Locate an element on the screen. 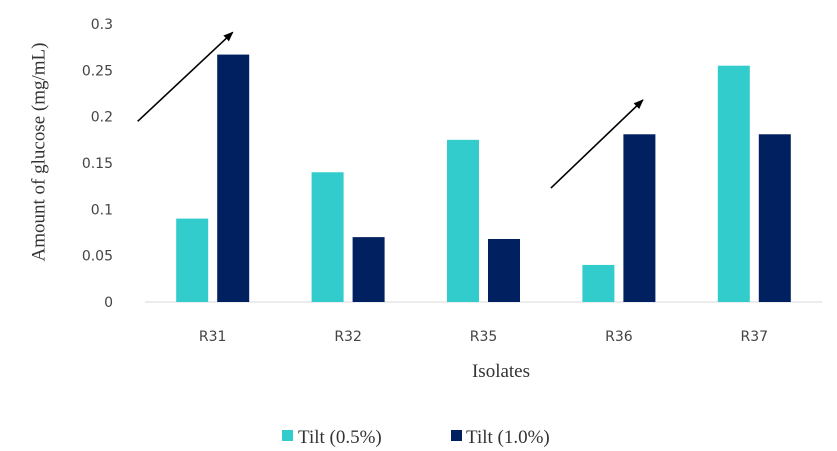  y-tick-label: 0.05 is located at coordinates (97, 257).